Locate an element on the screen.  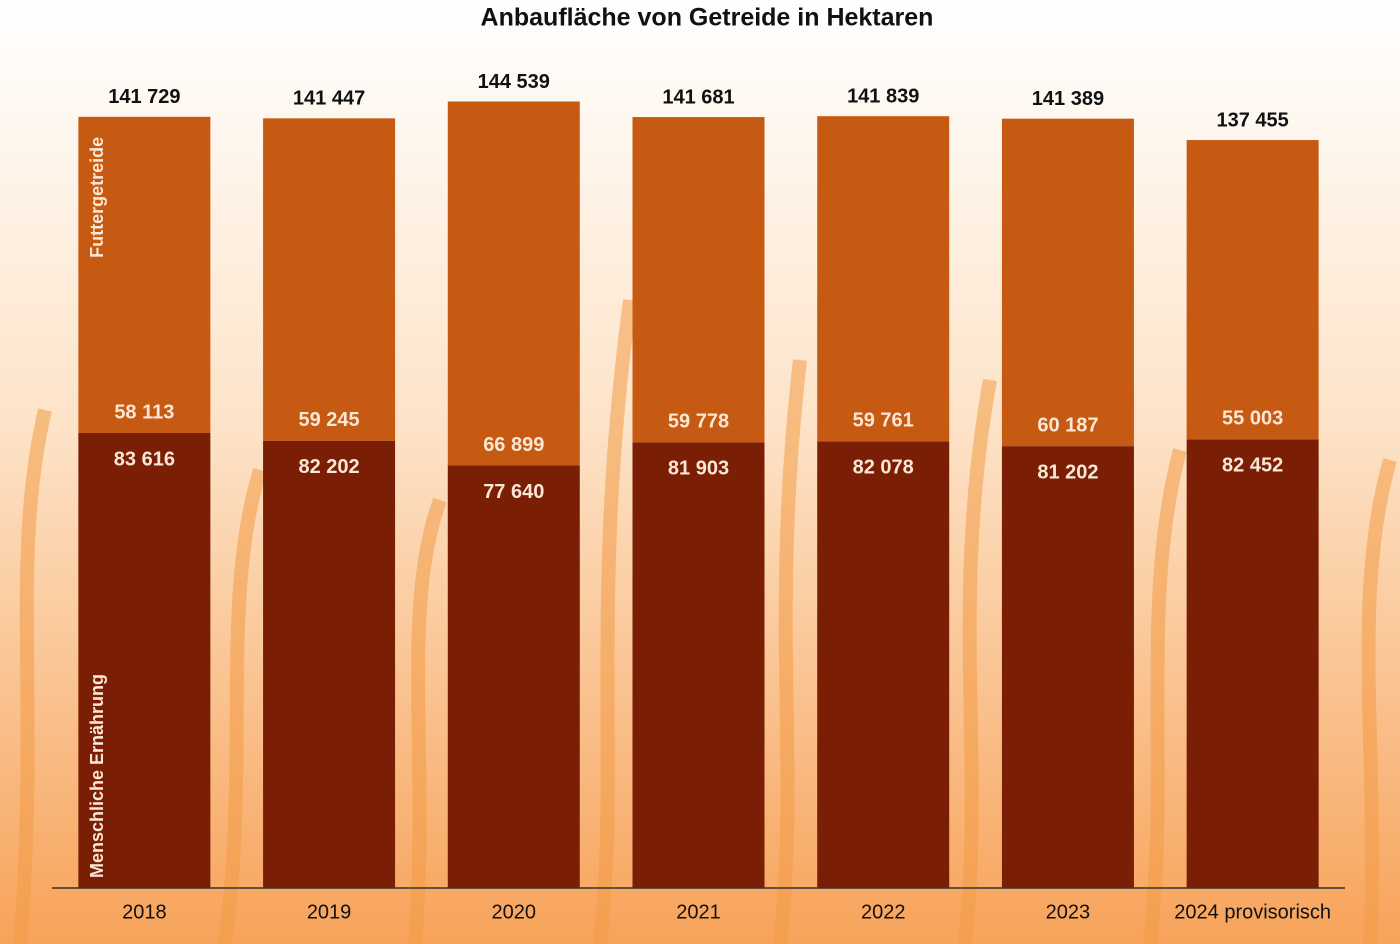
total-label: 137 455 is located at coordinates (1252, 120).